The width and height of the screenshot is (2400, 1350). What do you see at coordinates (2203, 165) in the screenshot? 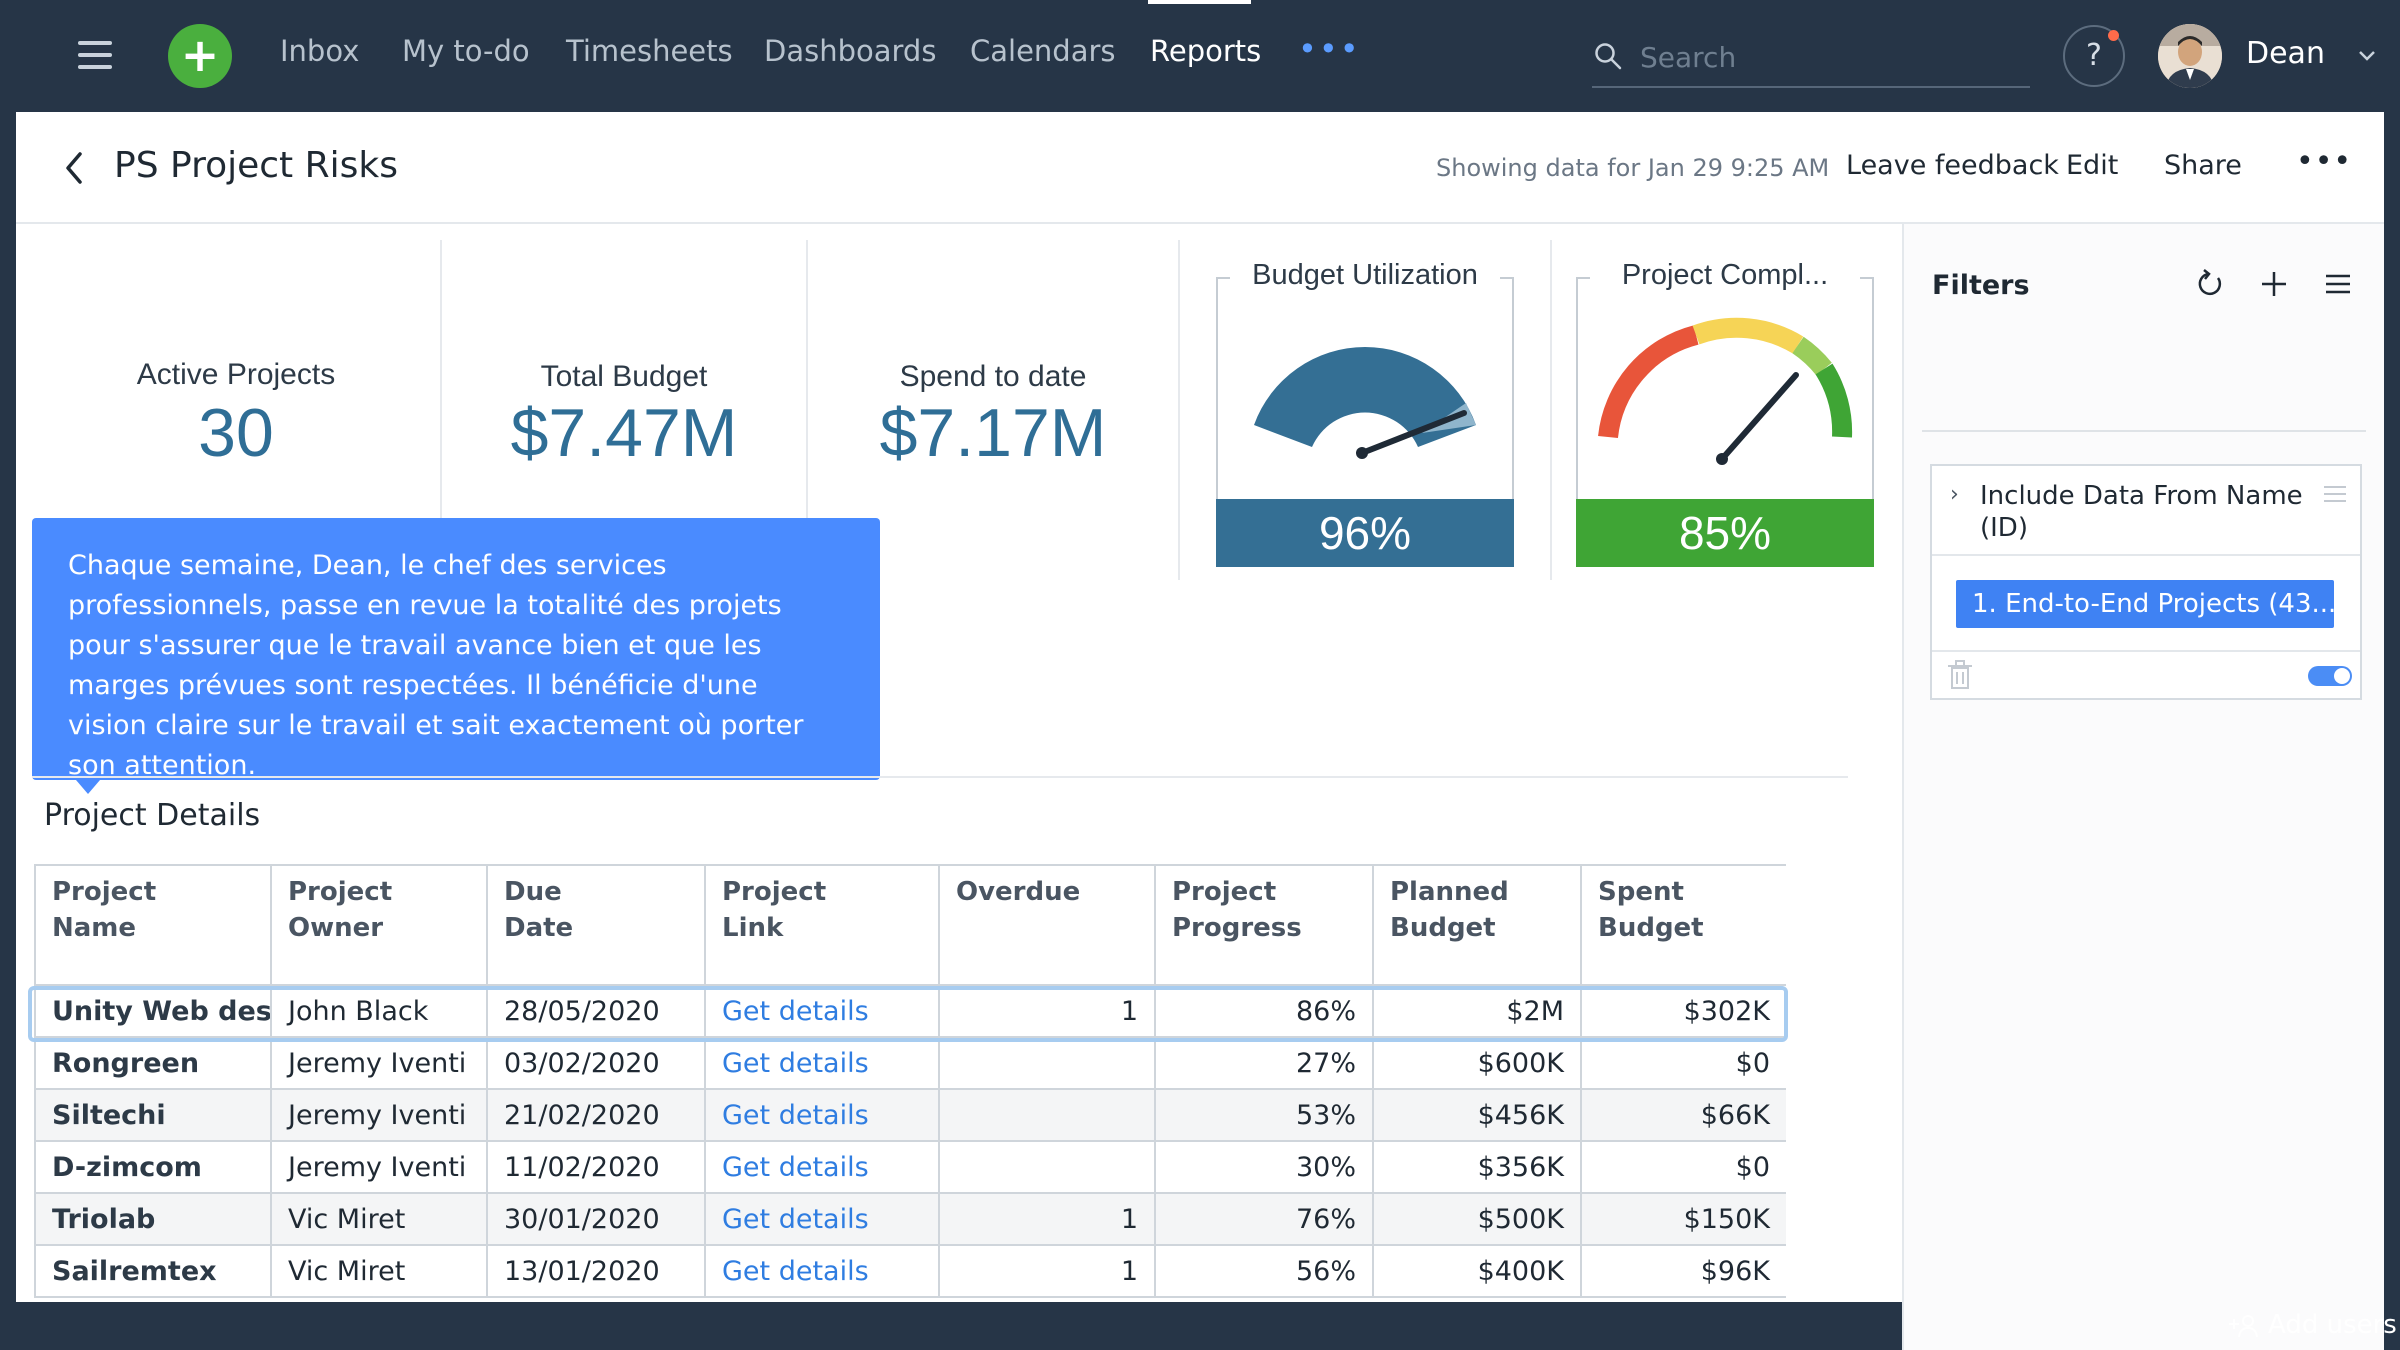
I see `share-button: Share` at bounding box center [2203, 165].